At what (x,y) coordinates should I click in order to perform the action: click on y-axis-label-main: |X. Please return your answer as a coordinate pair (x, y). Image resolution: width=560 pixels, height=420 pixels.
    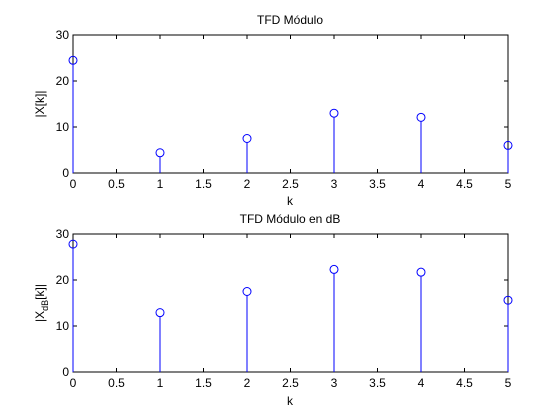
    Looking at the image, I should click on (40, 316).